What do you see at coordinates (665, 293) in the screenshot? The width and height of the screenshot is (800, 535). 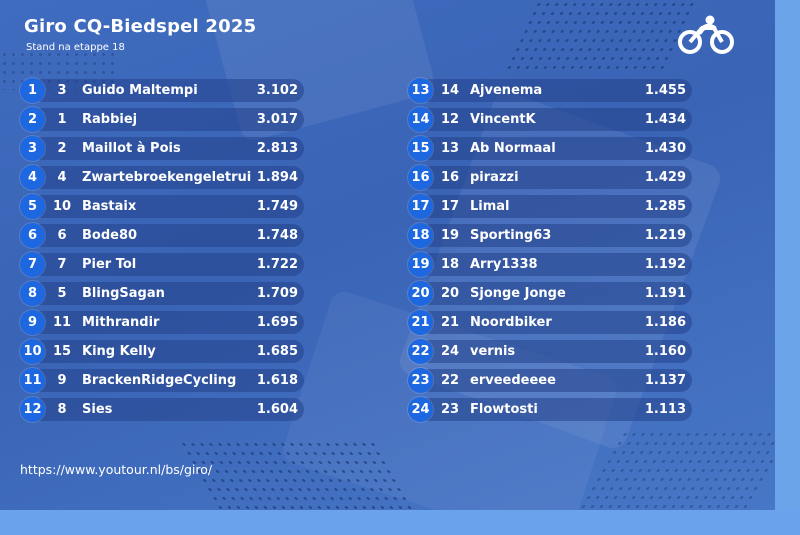 I see `player-score: 1.191` at bounding box center [665, 293].